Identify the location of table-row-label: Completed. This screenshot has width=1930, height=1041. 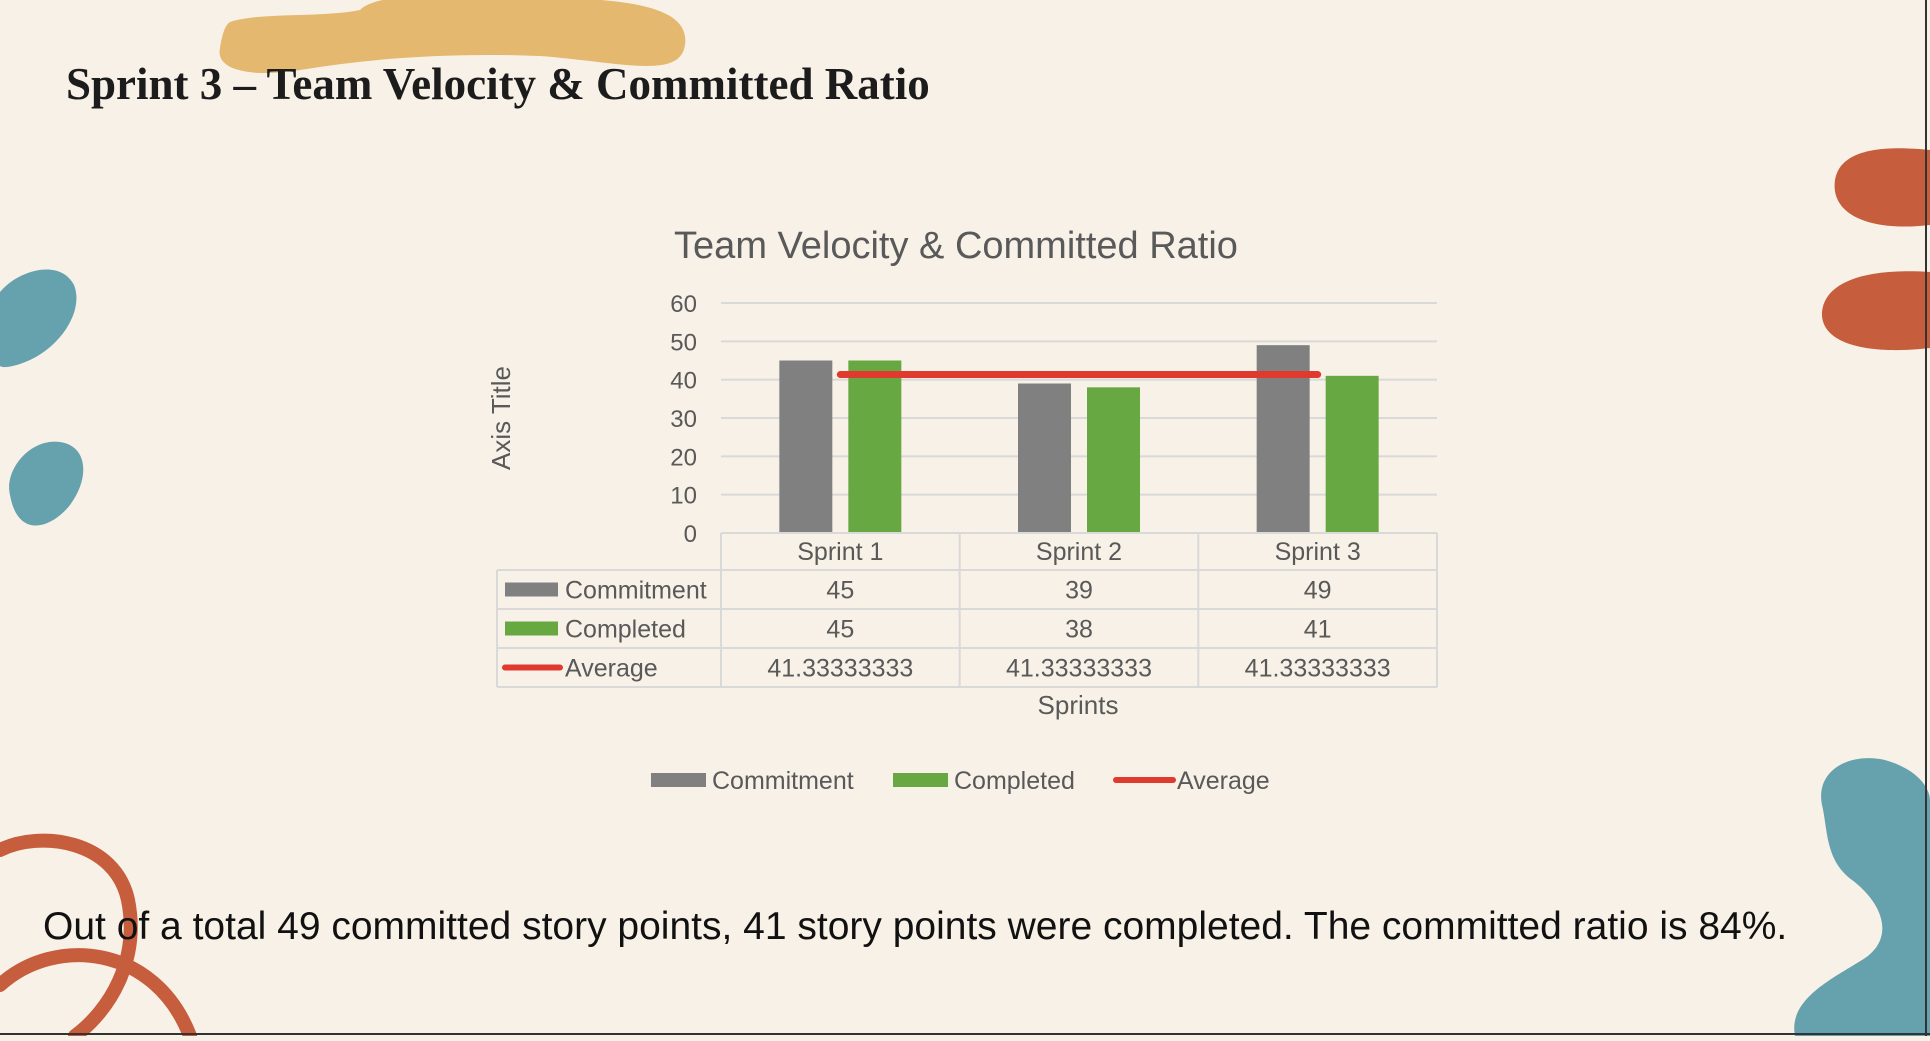
(625, 630).